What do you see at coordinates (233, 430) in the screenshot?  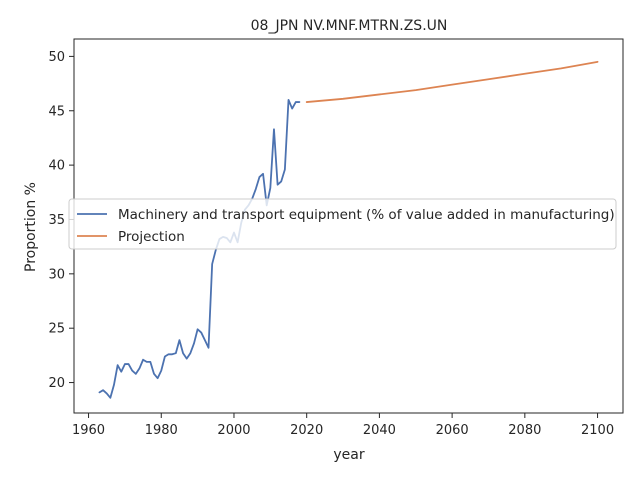 I see `x-tick-label: 2000` at bounding box center [233, 430].